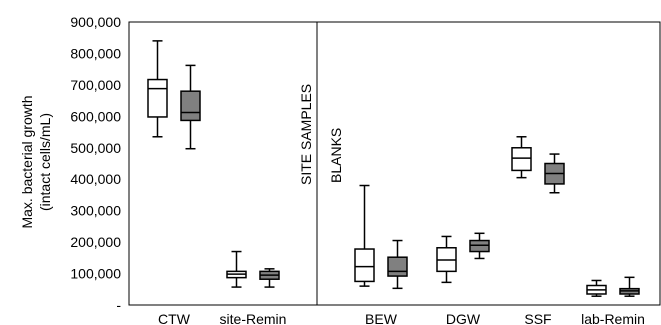  Describe the element at coordinates (95, 274) in the screenshot. I see `y-tick-label: 100,000` at that location.